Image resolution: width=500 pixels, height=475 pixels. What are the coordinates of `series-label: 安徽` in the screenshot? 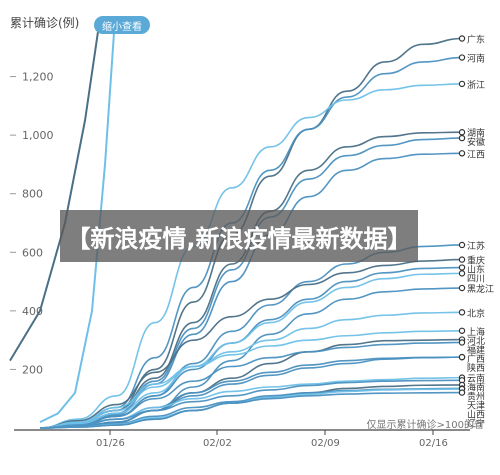 It's located at (476, 142).